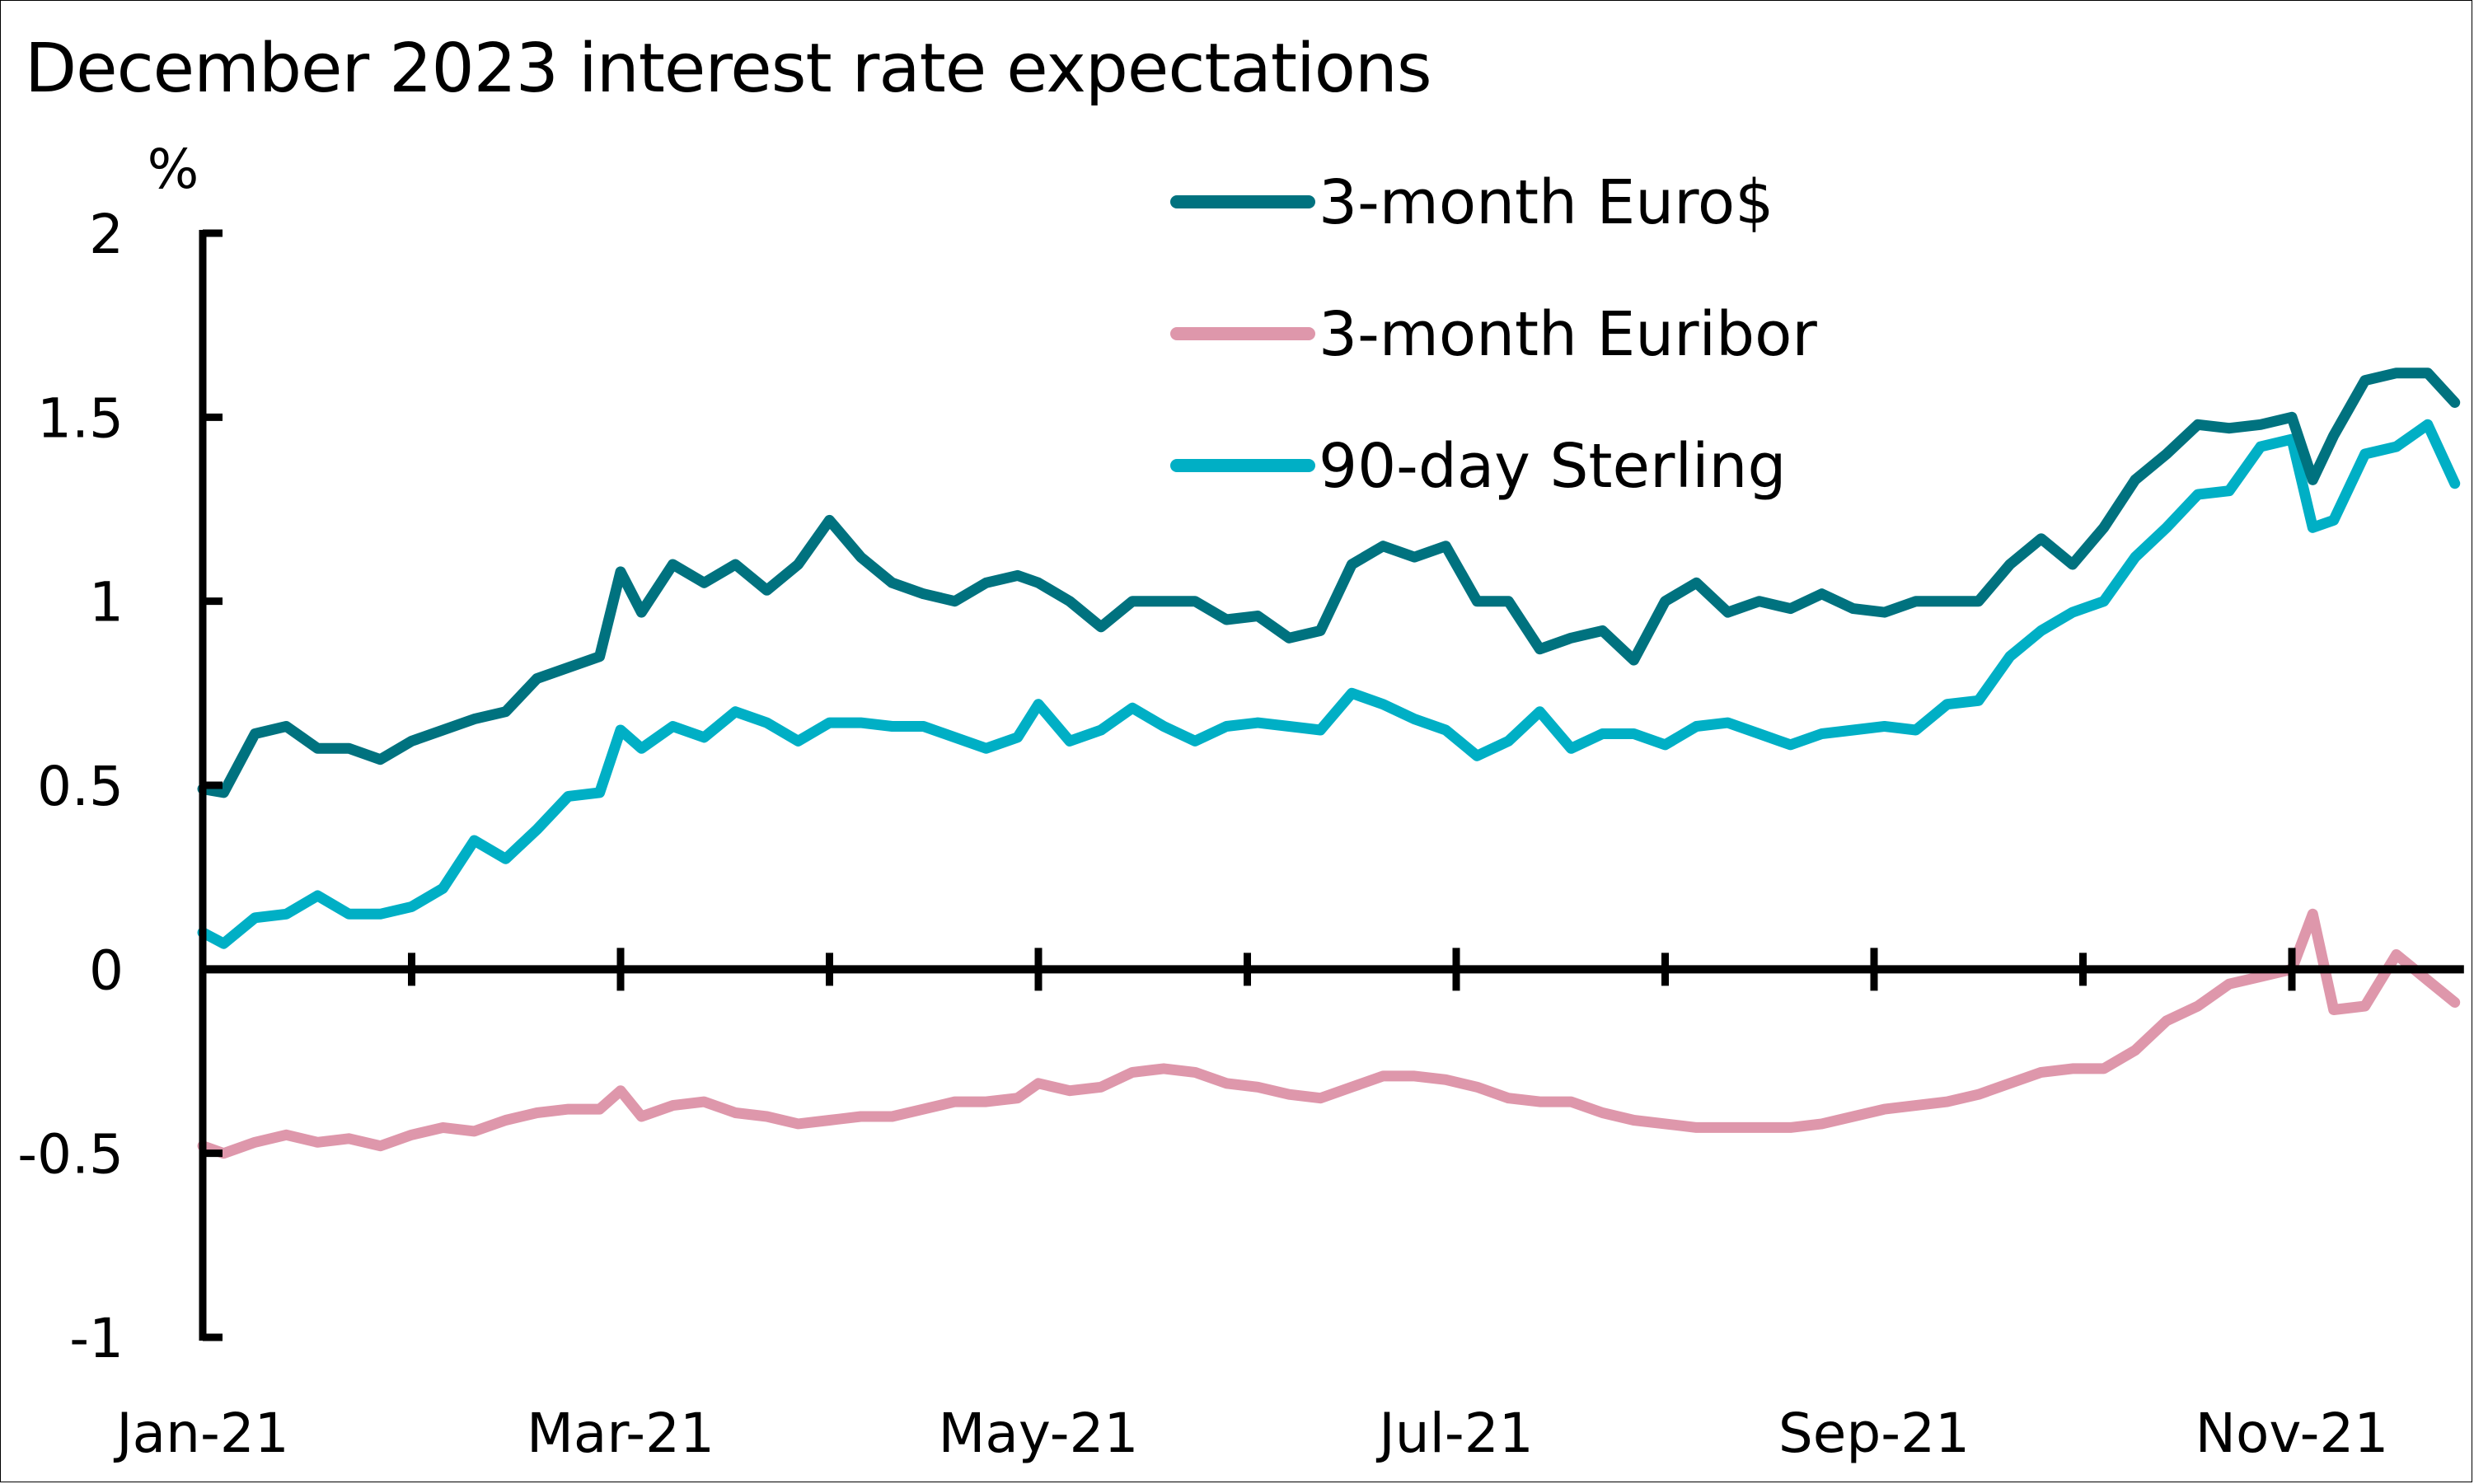  I want to click on y-tick-label: 0, so click(106, 971).